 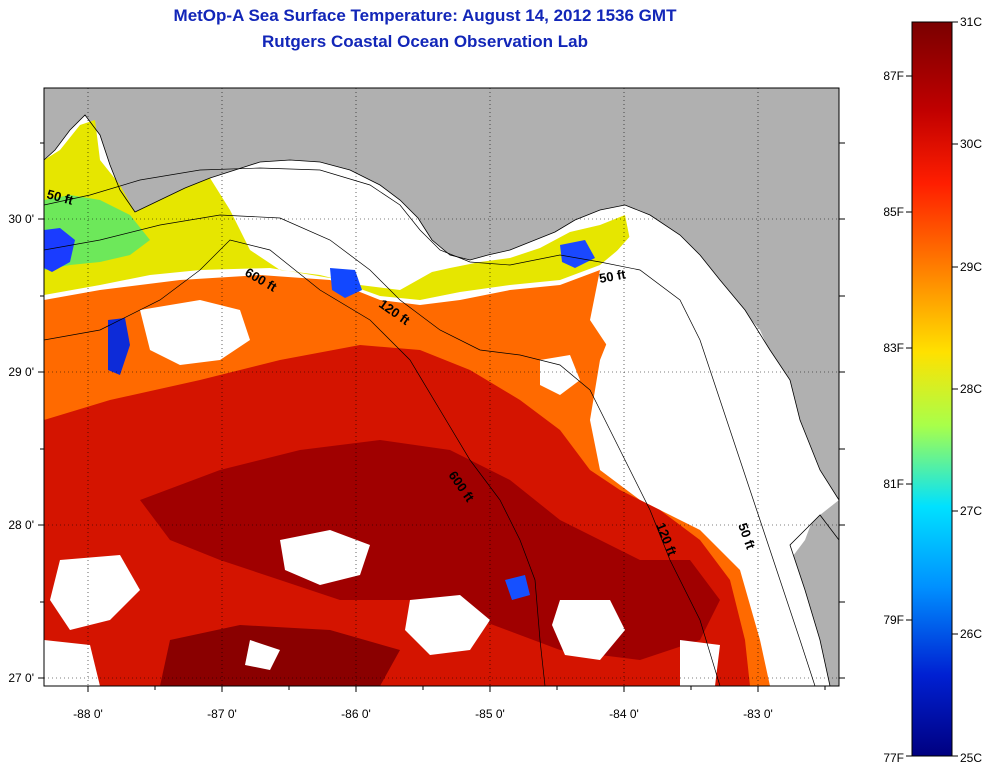 What do you see at coordinates (356, 714) in the screenshot?
I see `lon-tick-label: -86 0'` at bounding box center [356, 714].